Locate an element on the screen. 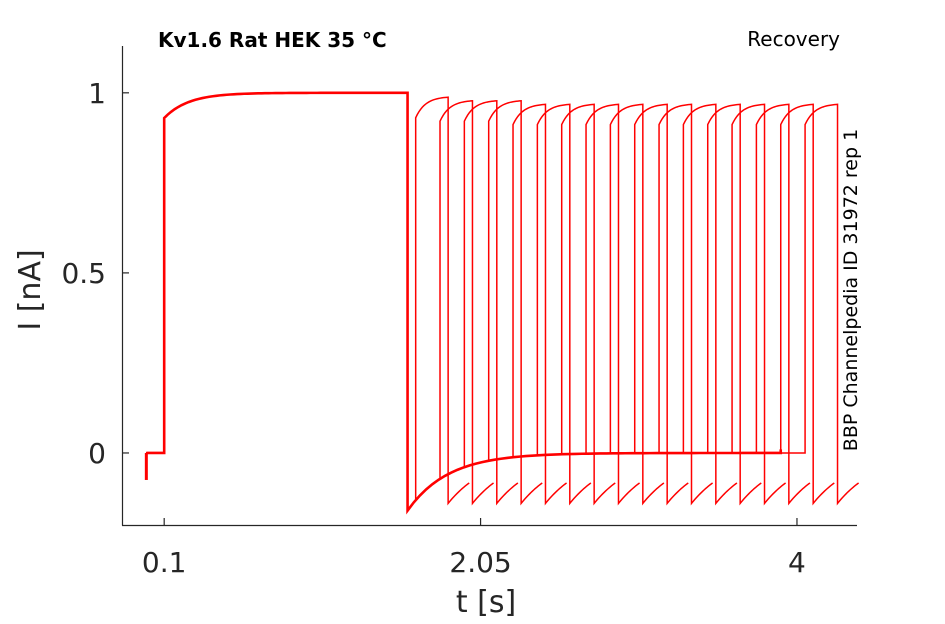 This screenshot has width=945, height=624. source-label: BBP Channelpedia ID 31972 rep 1 is located at coordinates (851, 290).